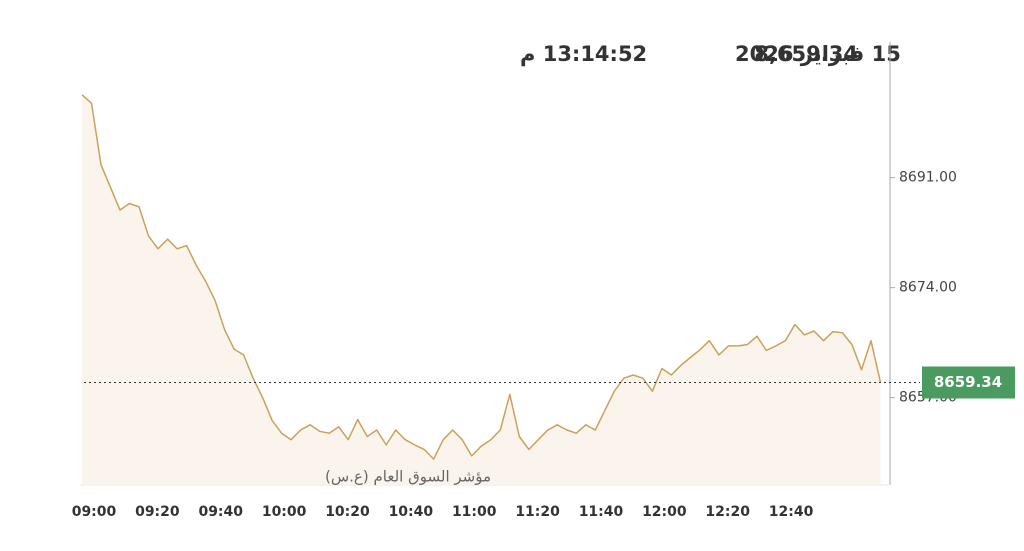 The height and width of the screenshot is (551, 1024). What do you see at coordinates (583, 54) in the screenshot?
I see `header-time: 13:14:52 م` at bounding box center [583, 54].